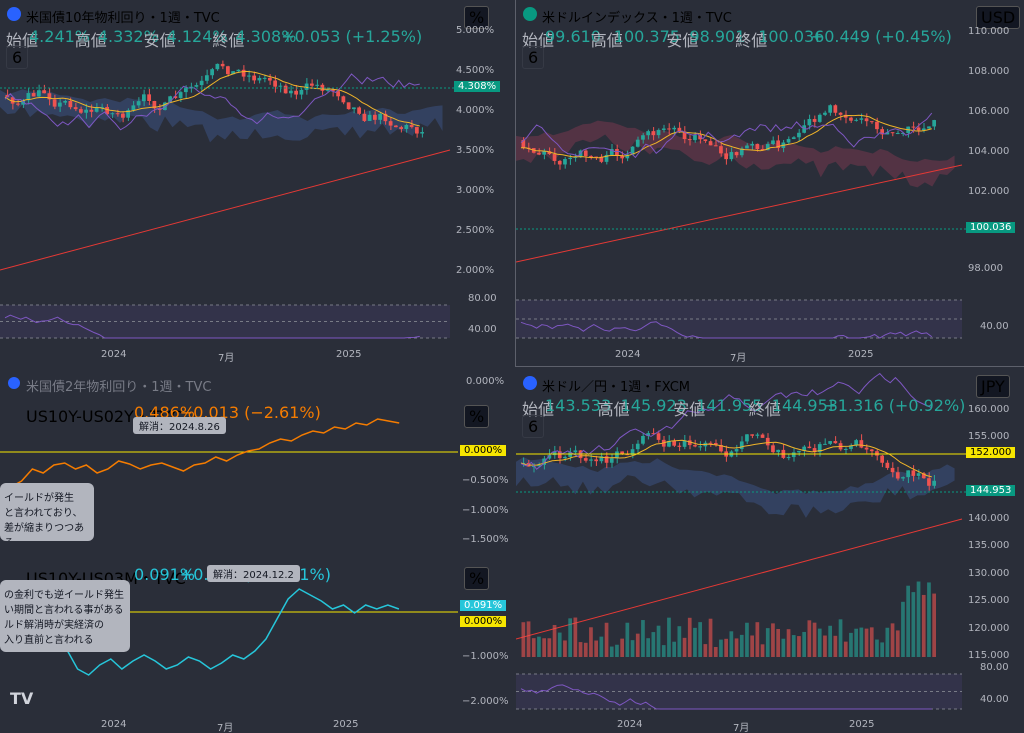 The height and width of the screenshot is (733, 1024). Describe the element at coordinates (729, 405) in the screenshot. I see `ohlc-value: 141.955` at that location.